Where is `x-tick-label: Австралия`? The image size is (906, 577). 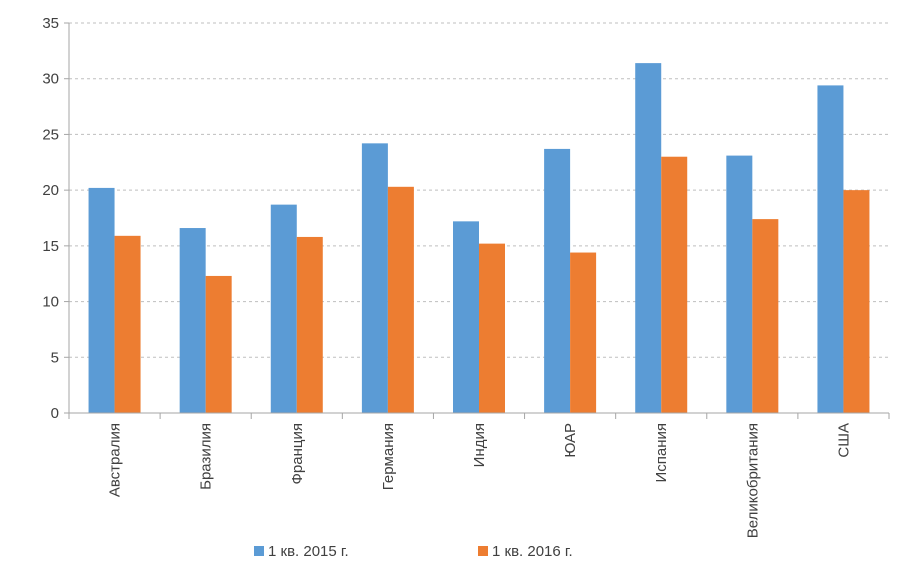 x-tick-label: Австралия is located at coordinates (115, 460).